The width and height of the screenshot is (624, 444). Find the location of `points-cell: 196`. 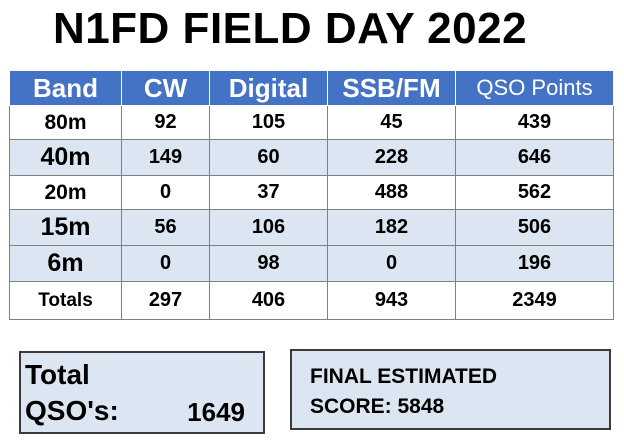

points-cell: 196 is located at coordinates (534, 263).